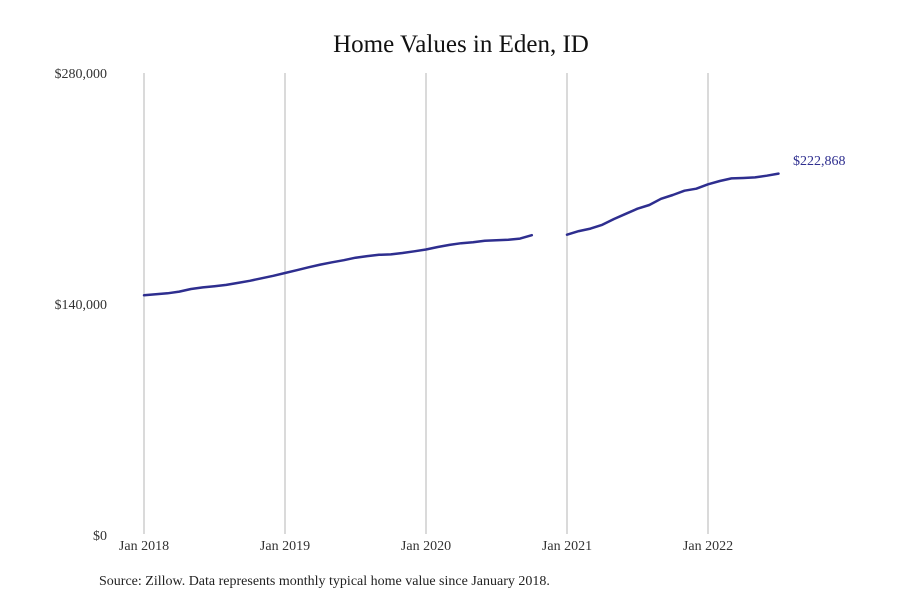  I want to click on series-layer, so click(461, 234).